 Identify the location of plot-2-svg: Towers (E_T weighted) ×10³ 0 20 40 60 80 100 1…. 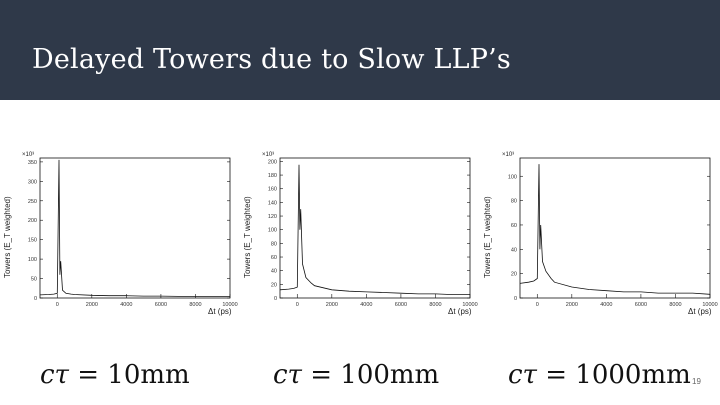
(360, 234).